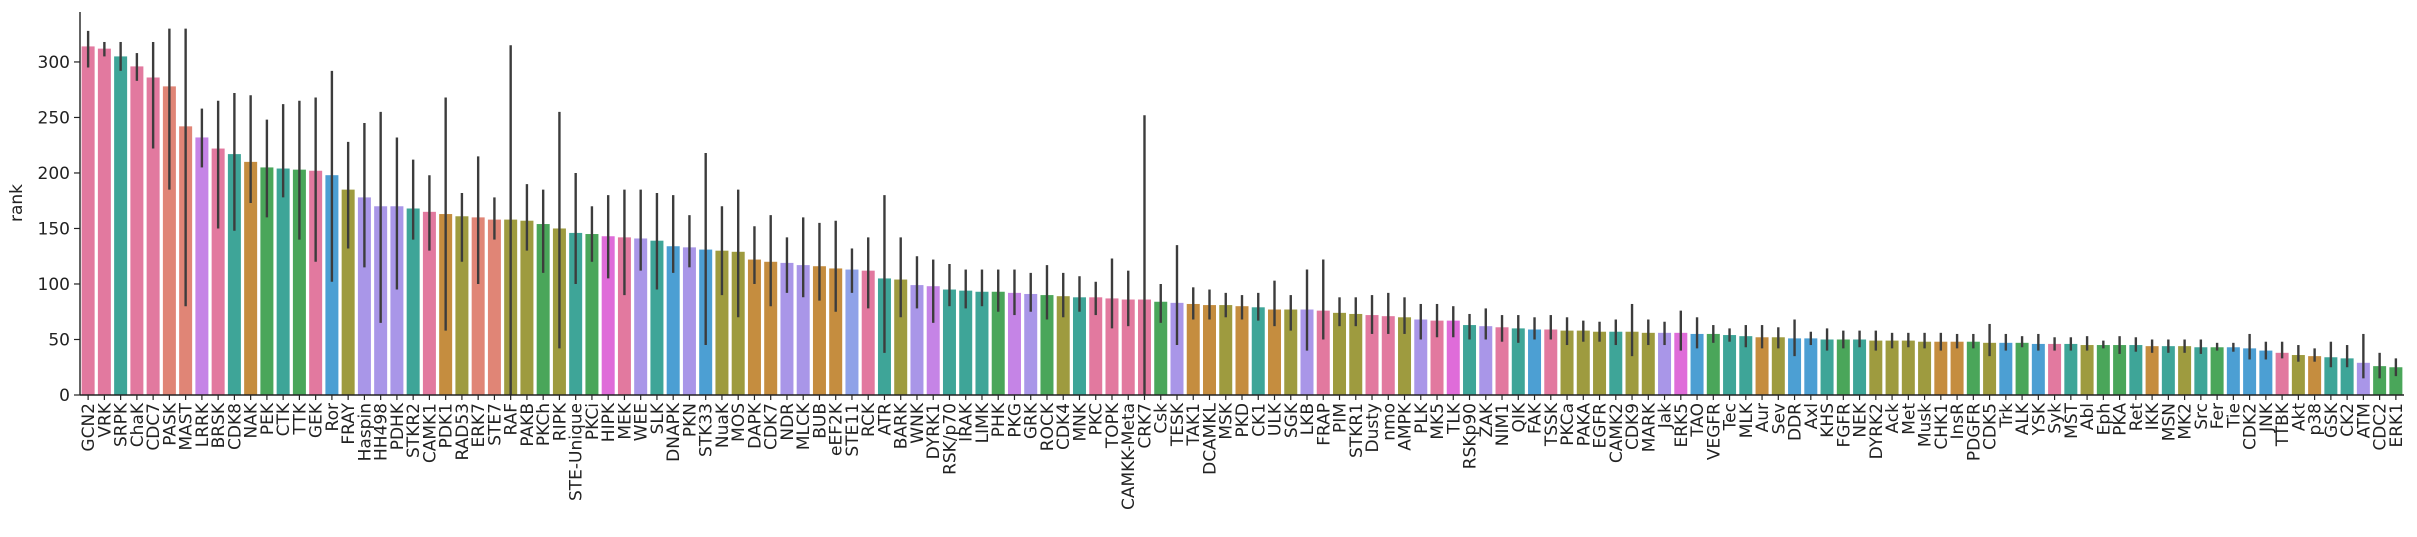 The image size is (2417, 537). What do you see at coordinates (447, 425) in the screenshot?
I see `x-tick-label: PDK1` at bounding box center [447, 425].